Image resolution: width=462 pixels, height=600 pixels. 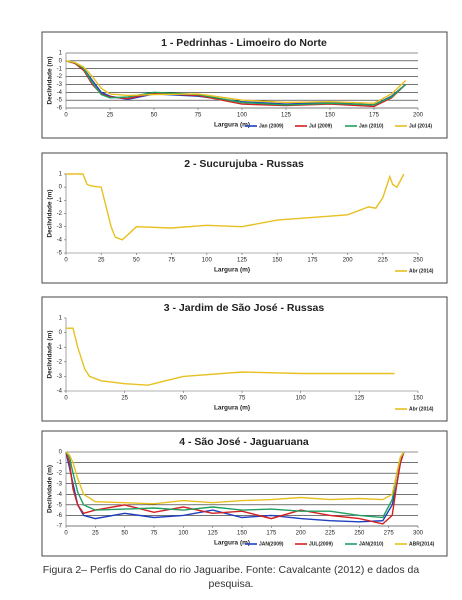 What do you see at coordinates (60, 527) in the screenshot?
I see `y-tick-label: -7` at bounding box center [60, 527].